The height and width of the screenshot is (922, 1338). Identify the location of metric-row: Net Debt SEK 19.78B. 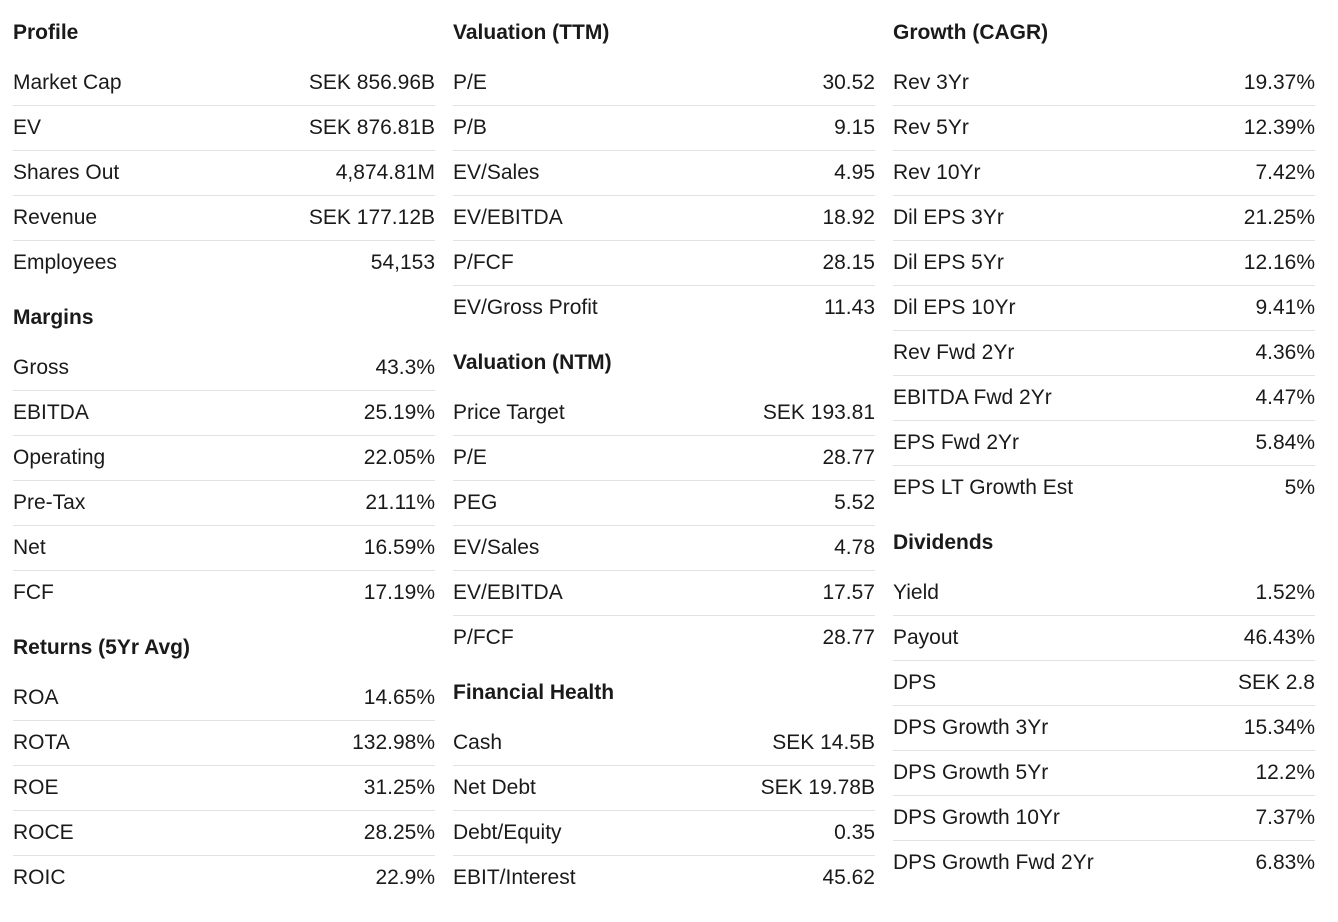
(664, 788).